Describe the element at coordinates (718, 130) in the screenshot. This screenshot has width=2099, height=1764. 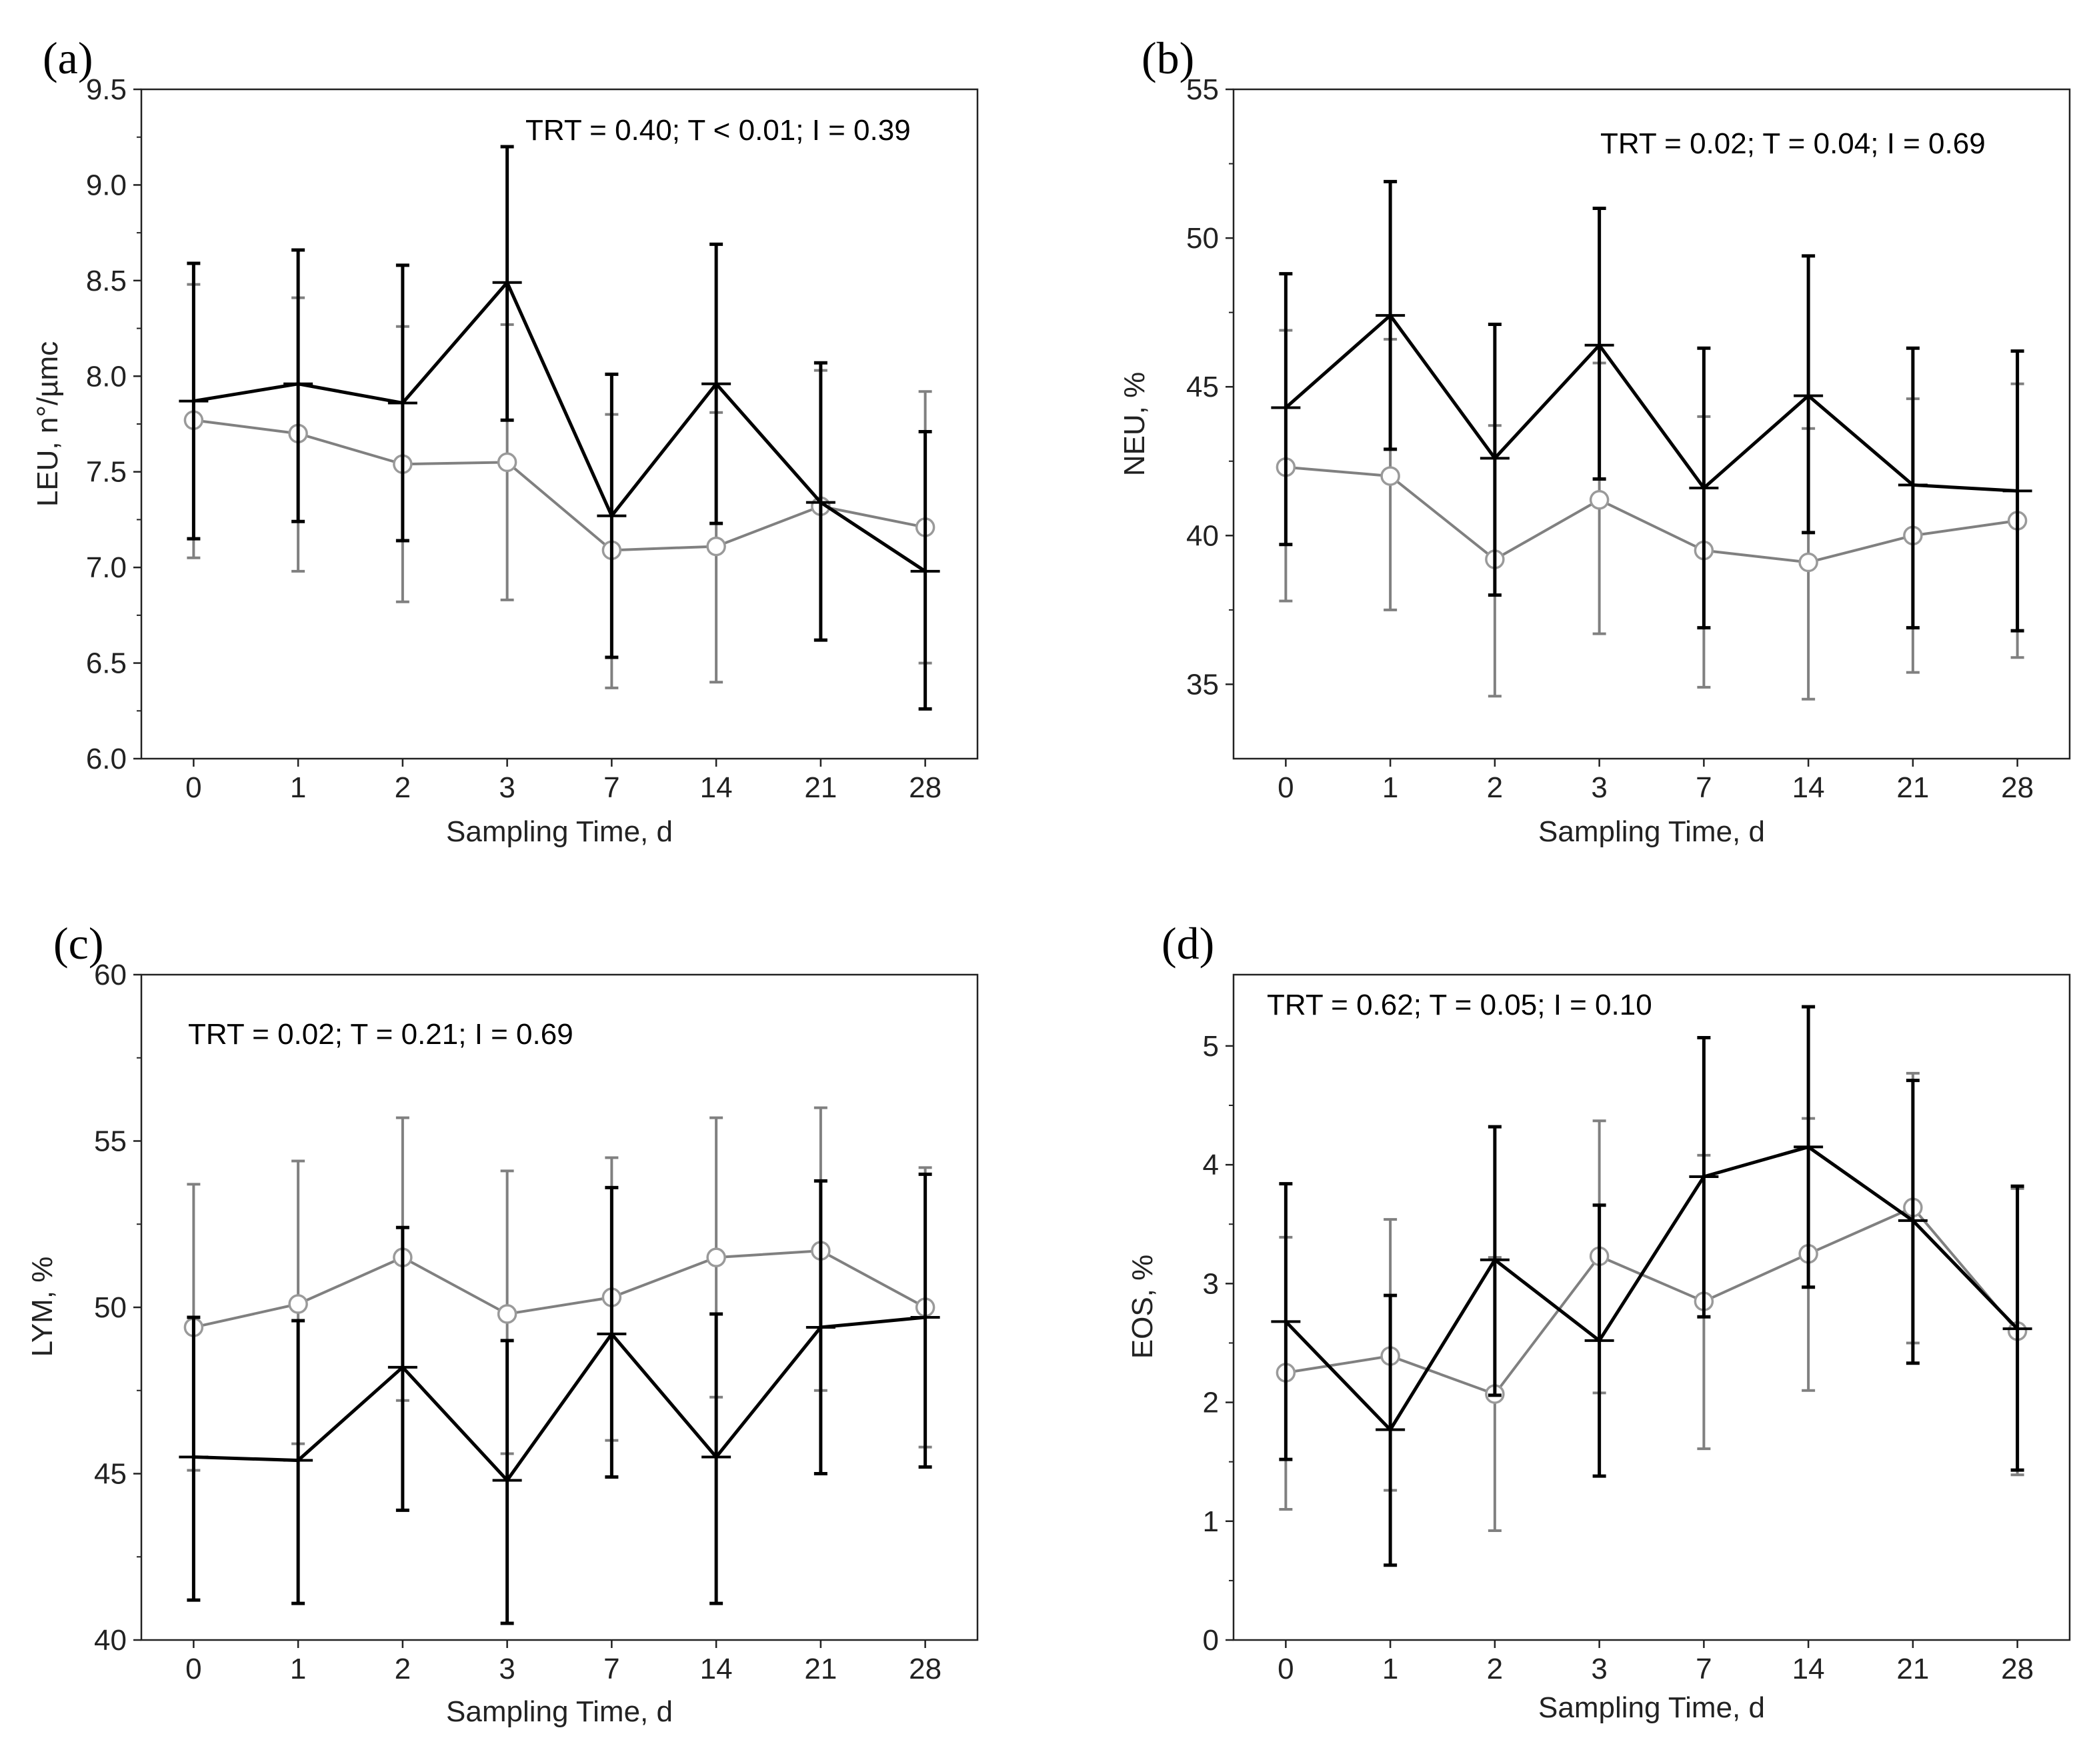
I see `stats-annotation: TRT = 0.40; T < 0.01; I = 0.39` at that location.